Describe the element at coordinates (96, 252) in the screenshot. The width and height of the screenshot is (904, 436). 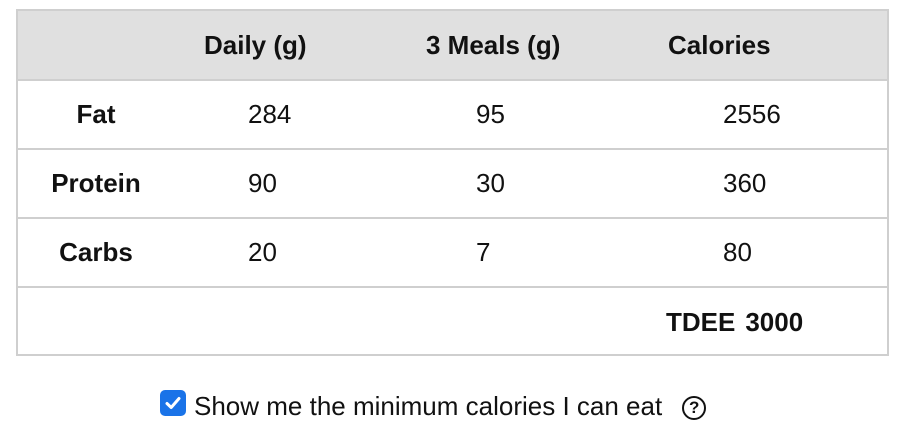
I see `row-label-carbs: Carbs` at that location.